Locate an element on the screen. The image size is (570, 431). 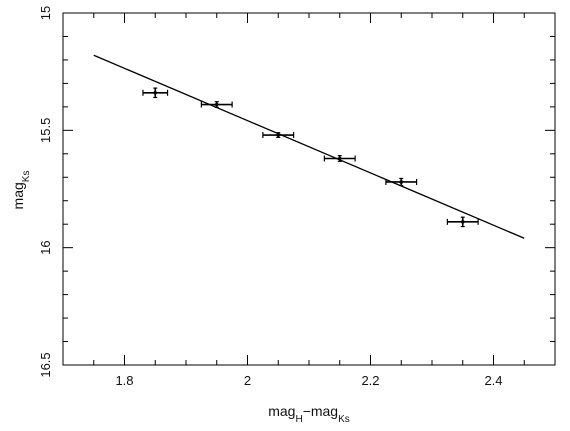
y-axis-label-main: mag is located at coordinates (18, 195).